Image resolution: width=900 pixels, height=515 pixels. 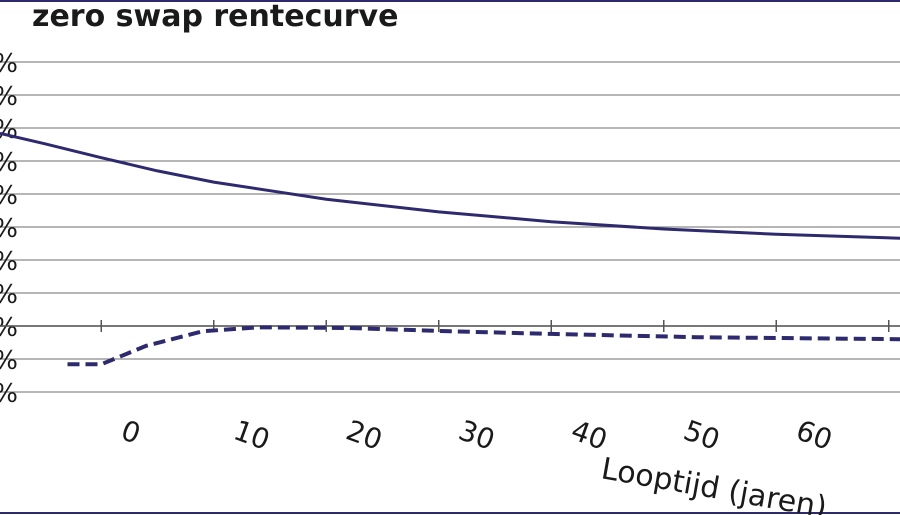 What do you see at coordinates (9, 196) in the screenshot?
I see `y-tick-label: 2,0%` at bounding box center [9, 196].